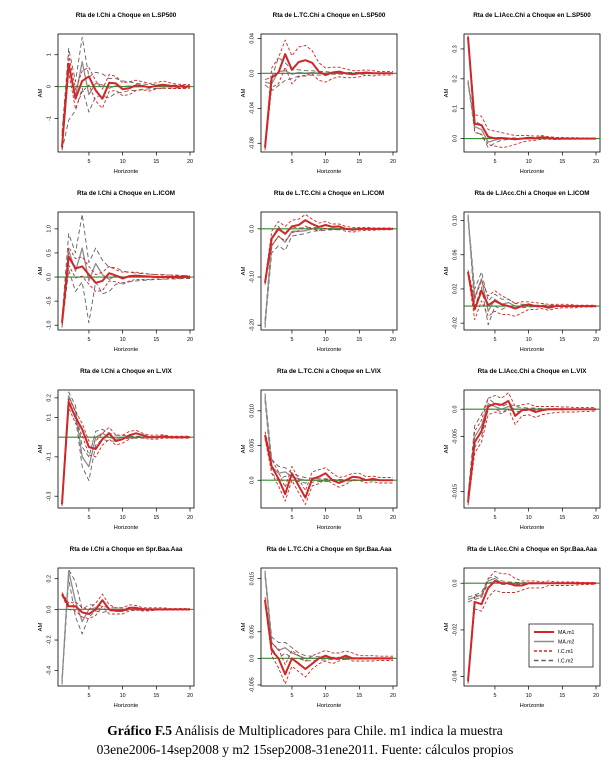 The height and width of the screenshot is (773, 610). What do you see at coordinates (329, 193) in the screenshot?
I see `chart-title: Rta de L.TC.Chi a Choque en L.ICOM` at bounding box center [329, 193].